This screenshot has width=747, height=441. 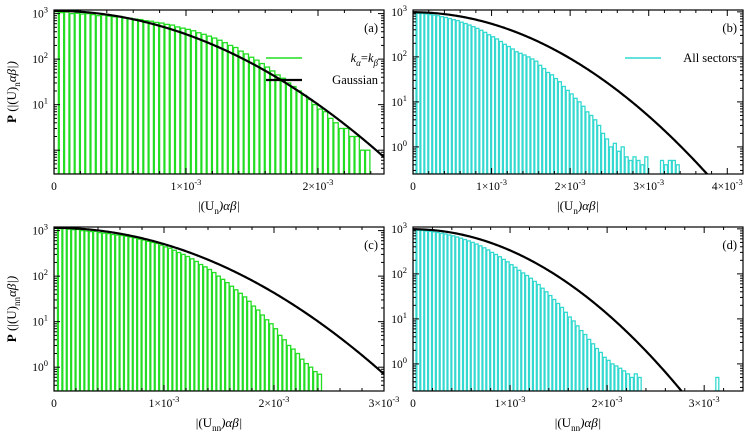 What do you see at coordinates (371, 245) in the screenshot?
I see `panel-tag: (c)` at bounding box center [371, 245].